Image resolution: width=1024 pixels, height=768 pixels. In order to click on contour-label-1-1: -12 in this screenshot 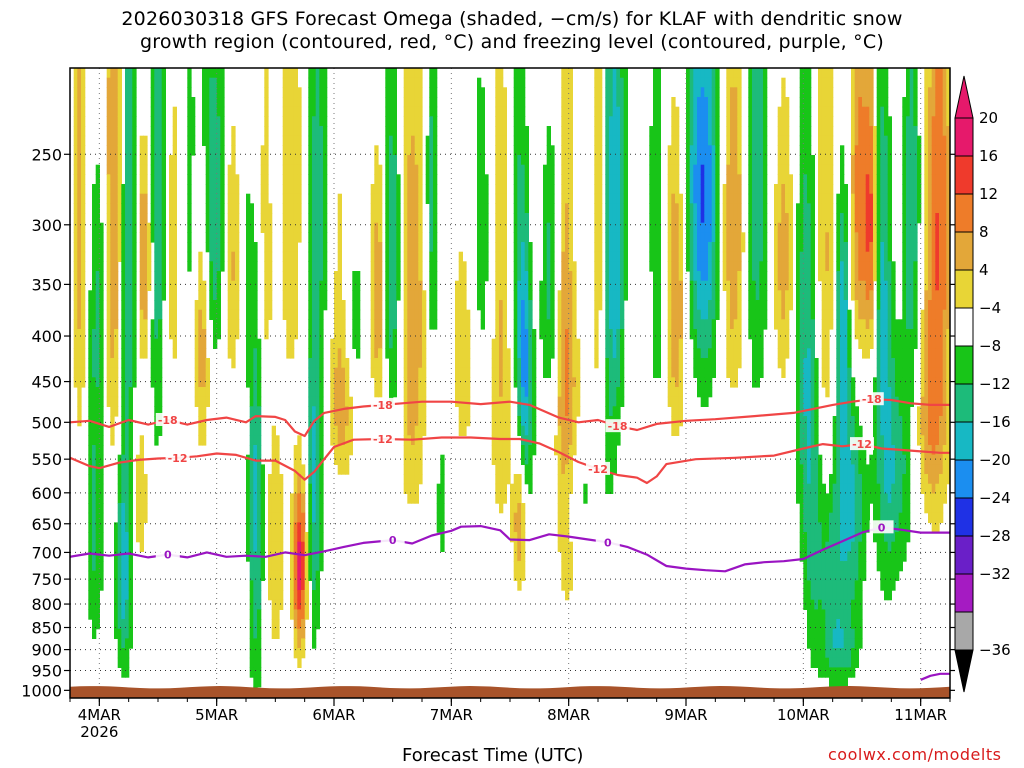, I will do `click(383, 439)`.